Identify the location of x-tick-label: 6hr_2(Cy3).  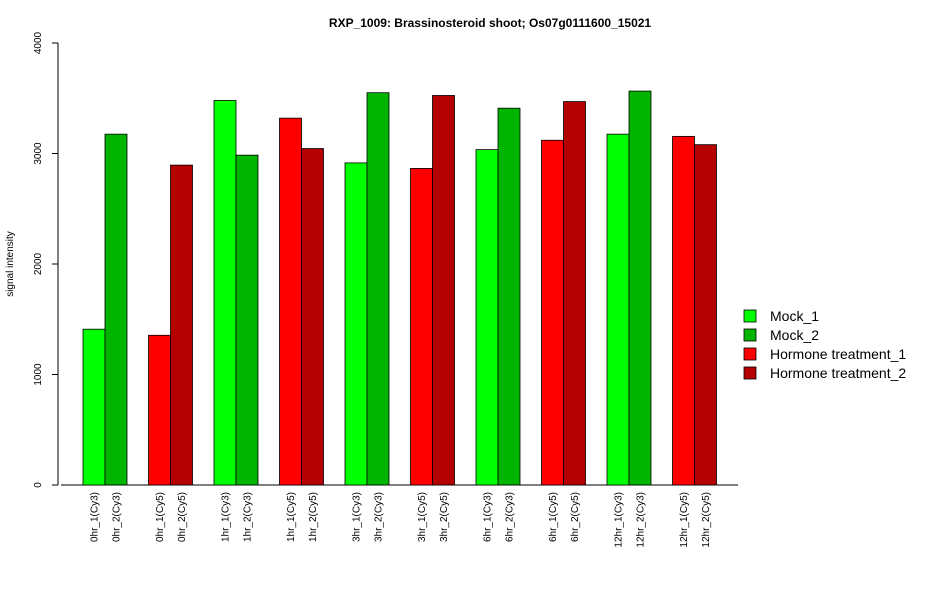
(510, 517).